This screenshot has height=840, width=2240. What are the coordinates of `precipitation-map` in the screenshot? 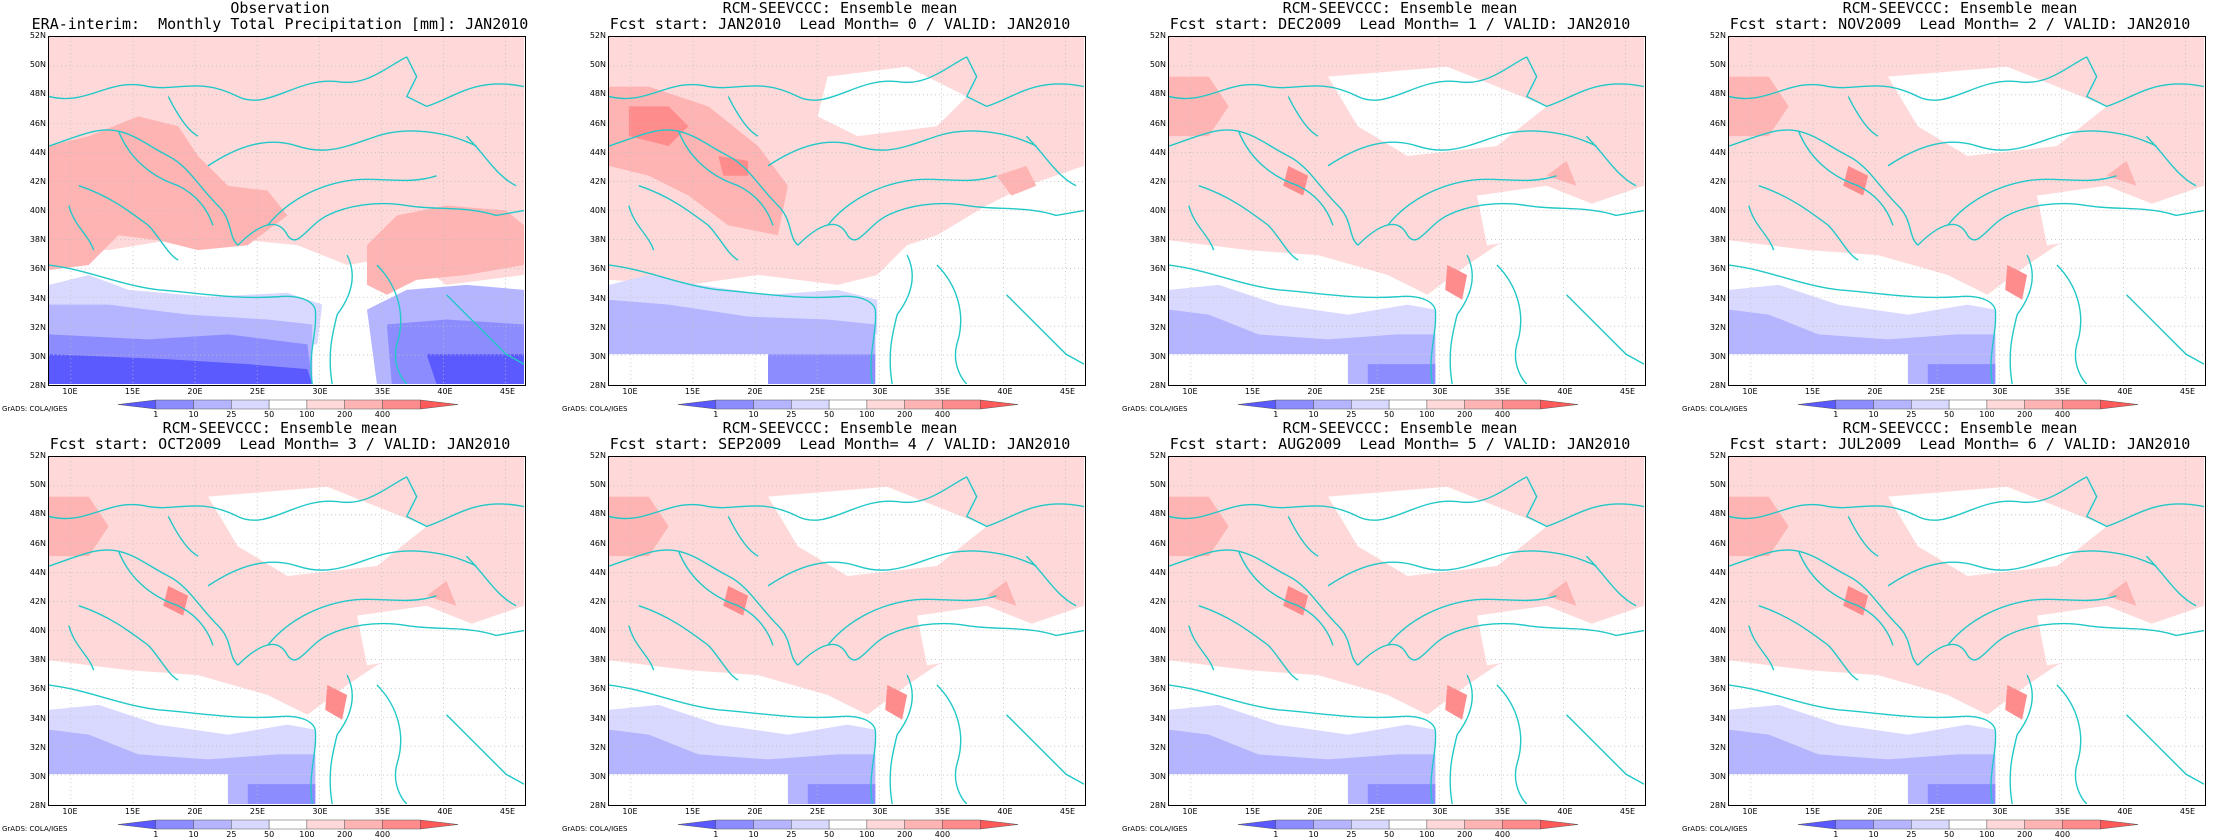 It's located at (847, 211).